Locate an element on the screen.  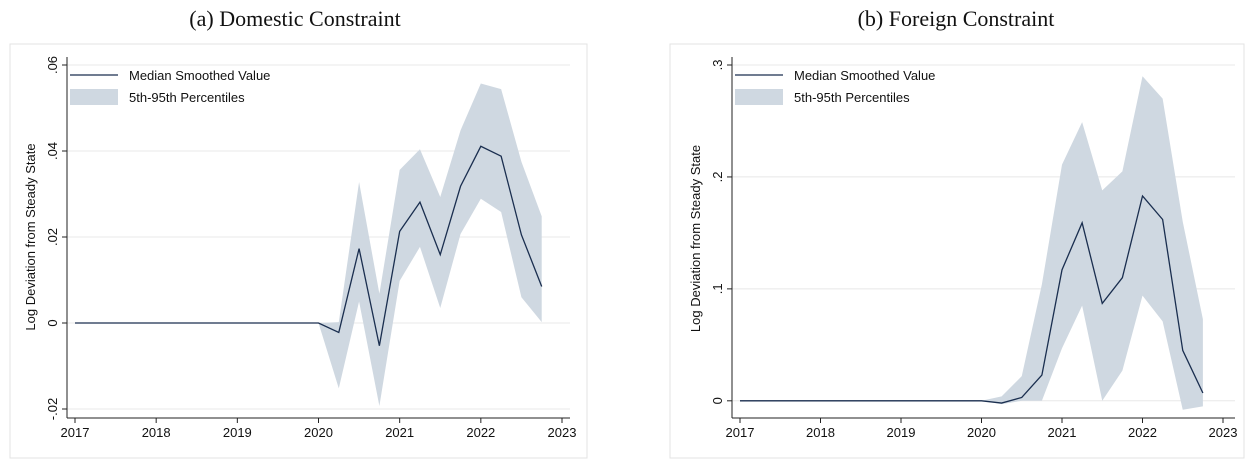
y-tick-label: .3 is located at coordinates (717, 65).